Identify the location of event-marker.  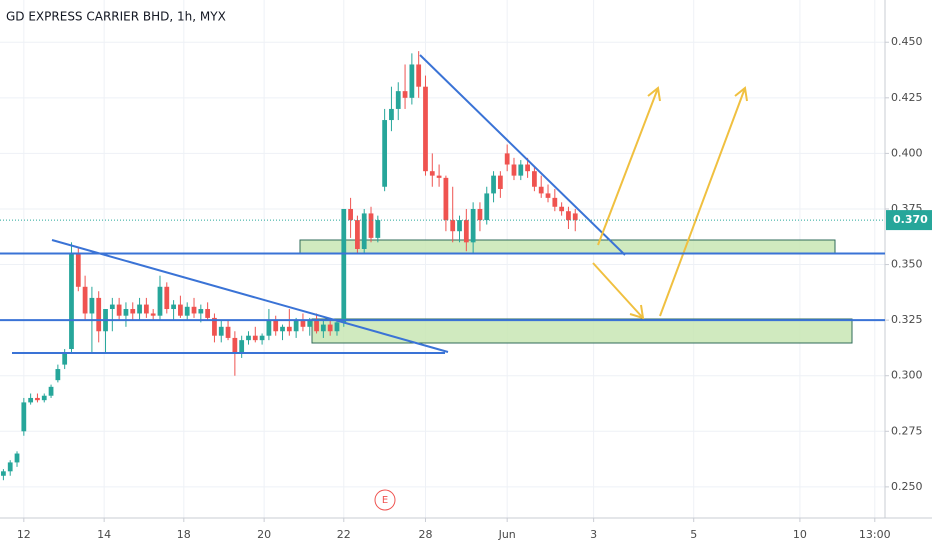
(385, 500).